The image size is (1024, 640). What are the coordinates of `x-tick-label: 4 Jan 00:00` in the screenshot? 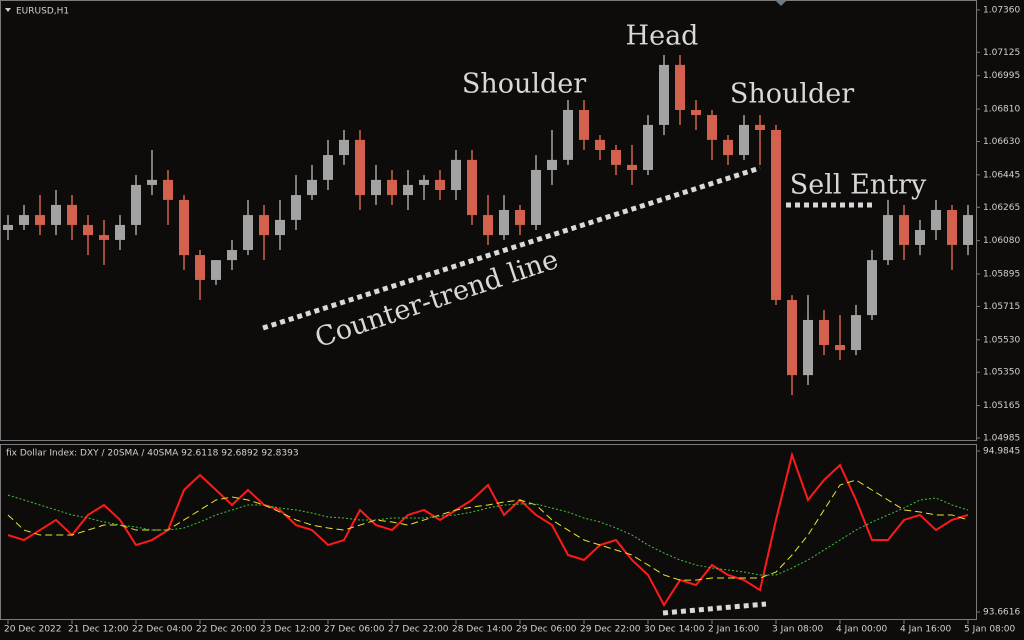 It's located at (862, 630).